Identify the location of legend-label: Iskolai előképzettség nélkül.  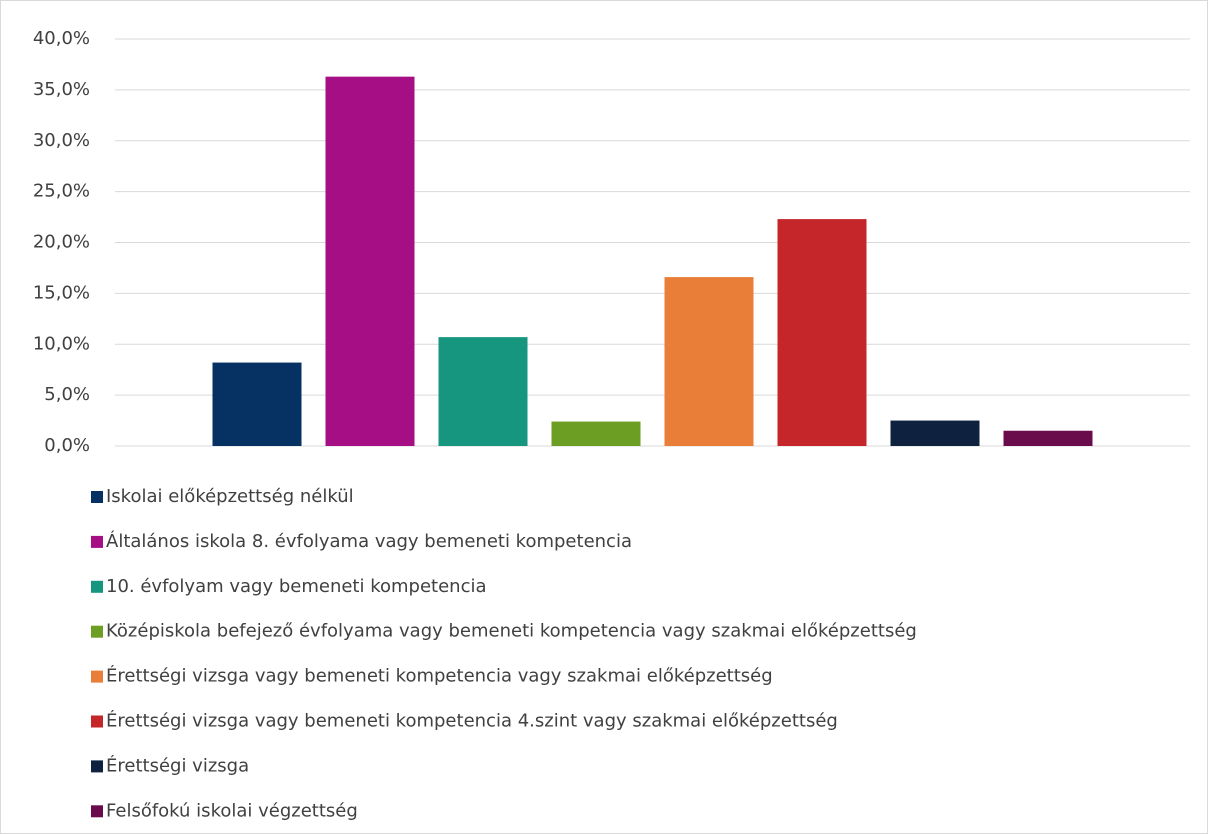
(230, 496).